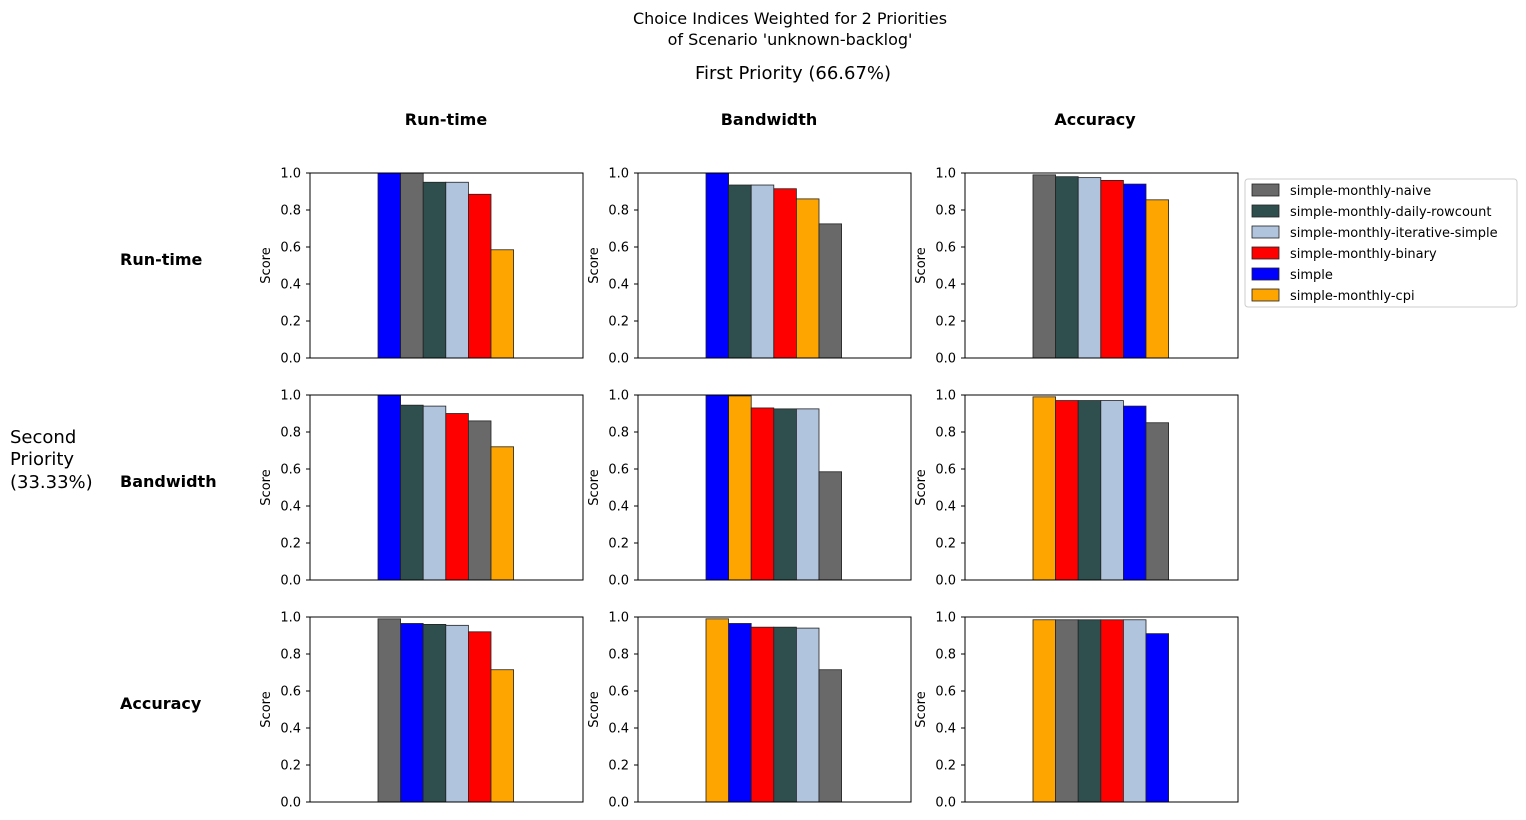 The height and width of the screenshot is (820, 1526). Describe the element at coordinates (1265, 253) in the screenshot. I see `legend-swatch-simple-monthly-binary` at that location.